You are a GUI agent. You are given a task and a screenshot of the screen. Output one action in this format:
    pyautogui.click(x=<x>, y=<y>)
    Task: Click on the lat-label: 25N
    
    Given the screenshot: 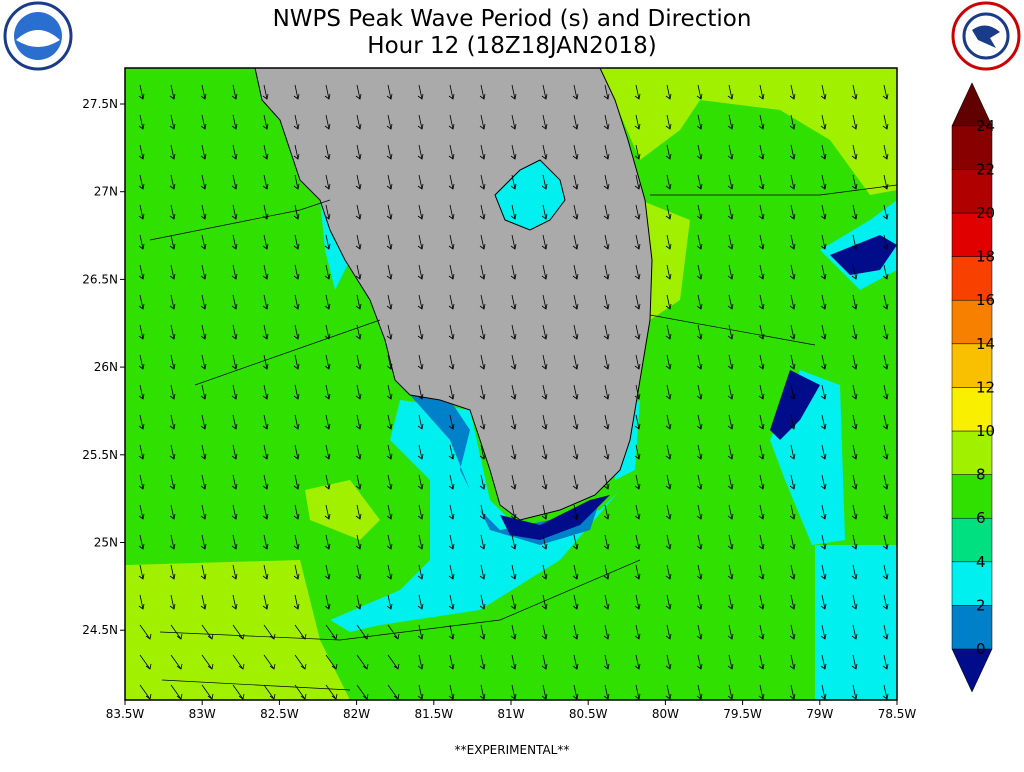 What is the action you would take?
    pyautogui.click(x=106, y=543)
    